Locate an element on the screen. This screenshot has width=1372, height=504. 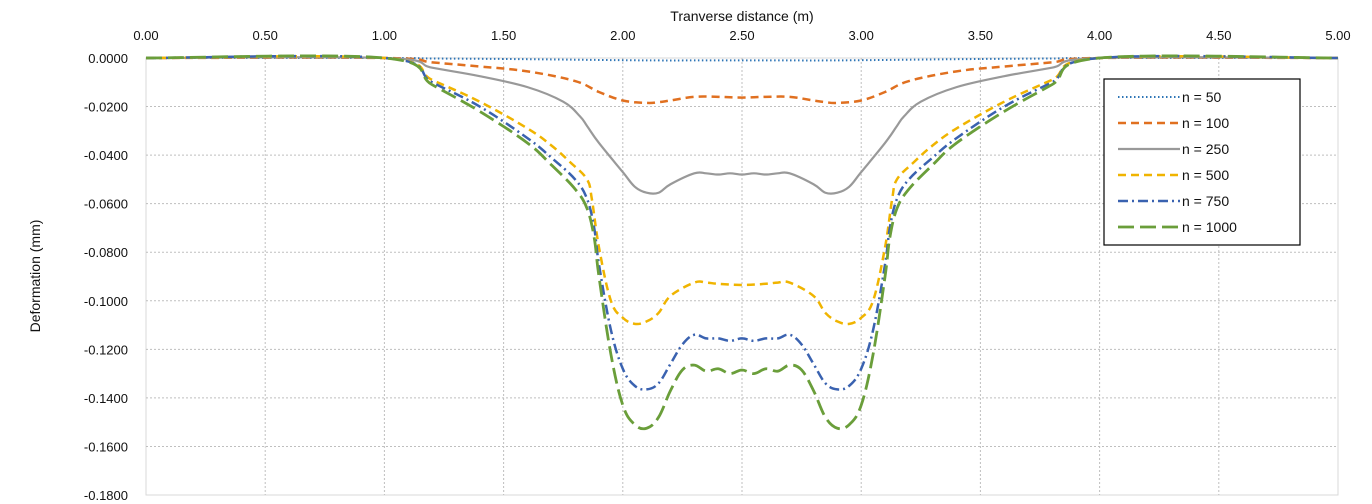
x-tick-label: 3.50 is located at coordinates (980, 35).